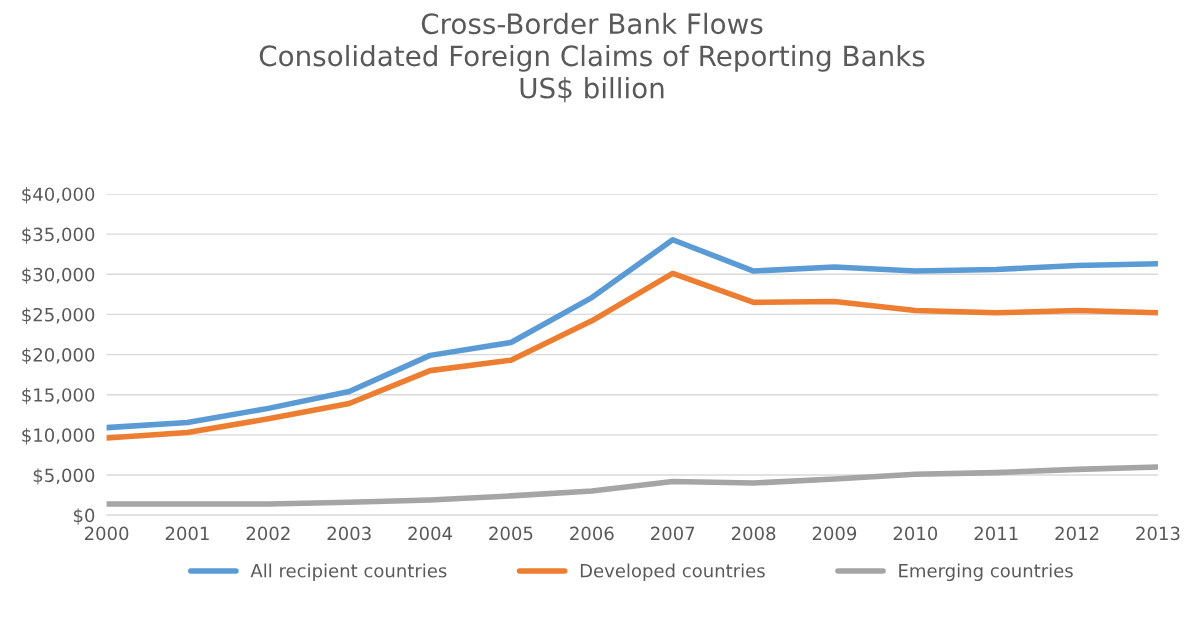 This screenshot has width=1184, height=636. I want to click on x-tick-label: 2004, so click(430, 533).